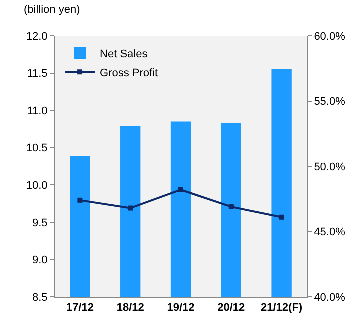 Image resolution: width=364 pixels, height=334 pixels. What do you see at coordinates (330, 36) in the screenshot?
I see `y2-tick-label: 60.0%` at bounding box center [330, 36].